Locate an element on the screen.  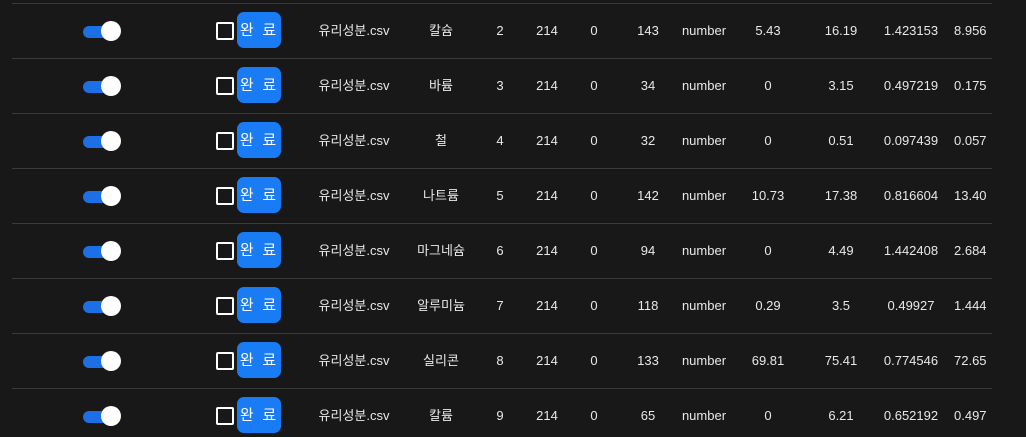
row-column-name: 바륨 is located at coordinates (441, 85).